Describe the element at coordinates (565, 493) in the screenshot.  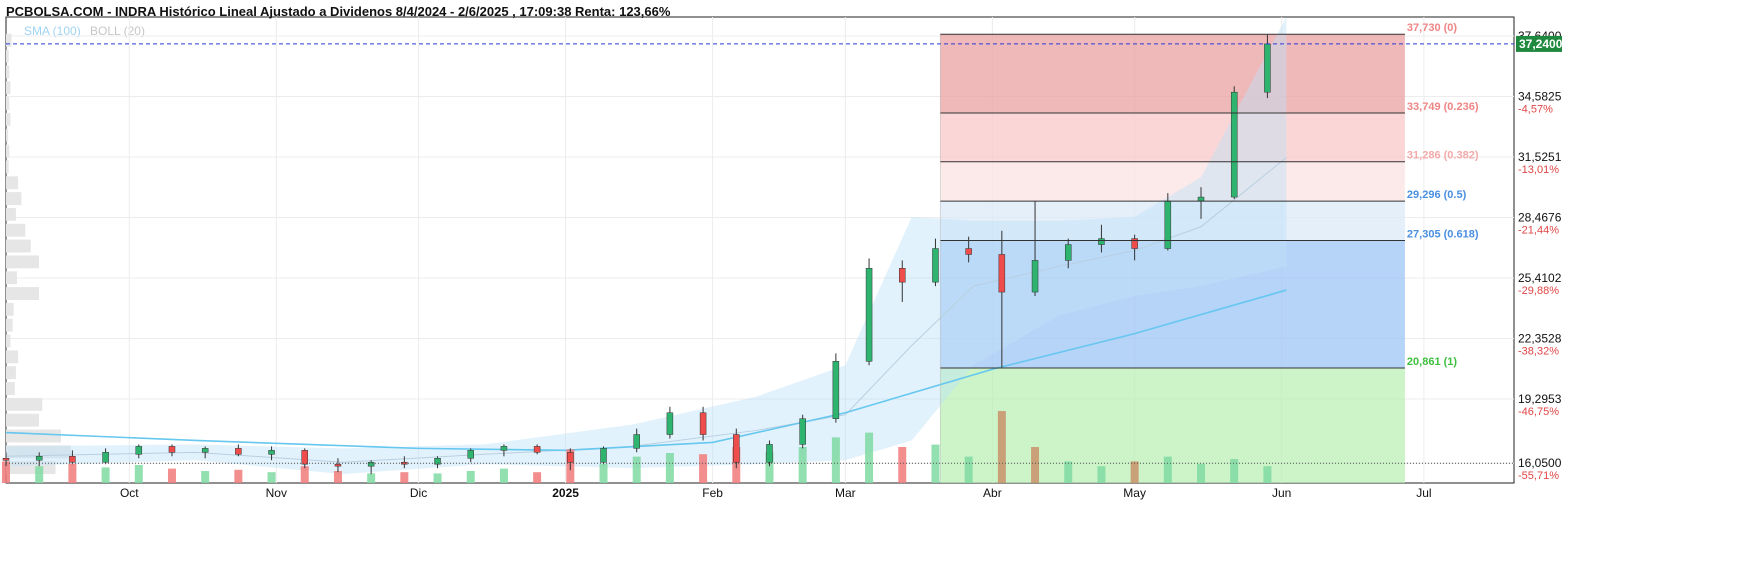
I see `x-tick-label: 2025` at that location.